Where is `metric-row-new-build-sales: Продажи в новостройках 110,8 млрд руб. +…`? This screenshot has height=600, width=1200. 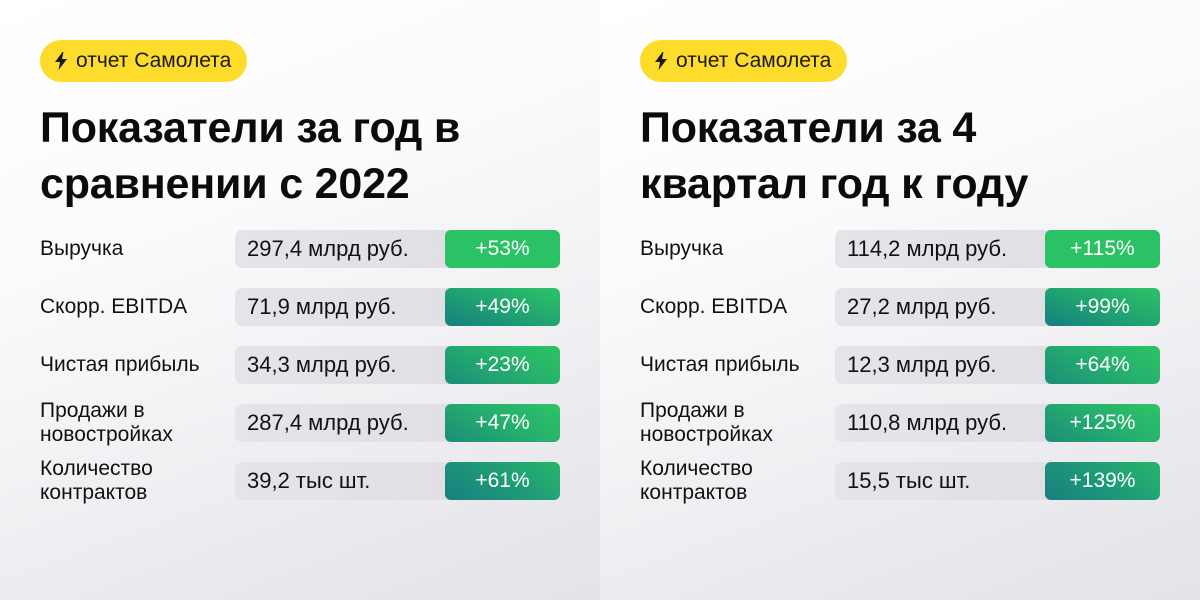
metric-row-new-build-sales: Продажи в новостройках 110,8 млрд руб. +… is located at coordinates (900, 422).